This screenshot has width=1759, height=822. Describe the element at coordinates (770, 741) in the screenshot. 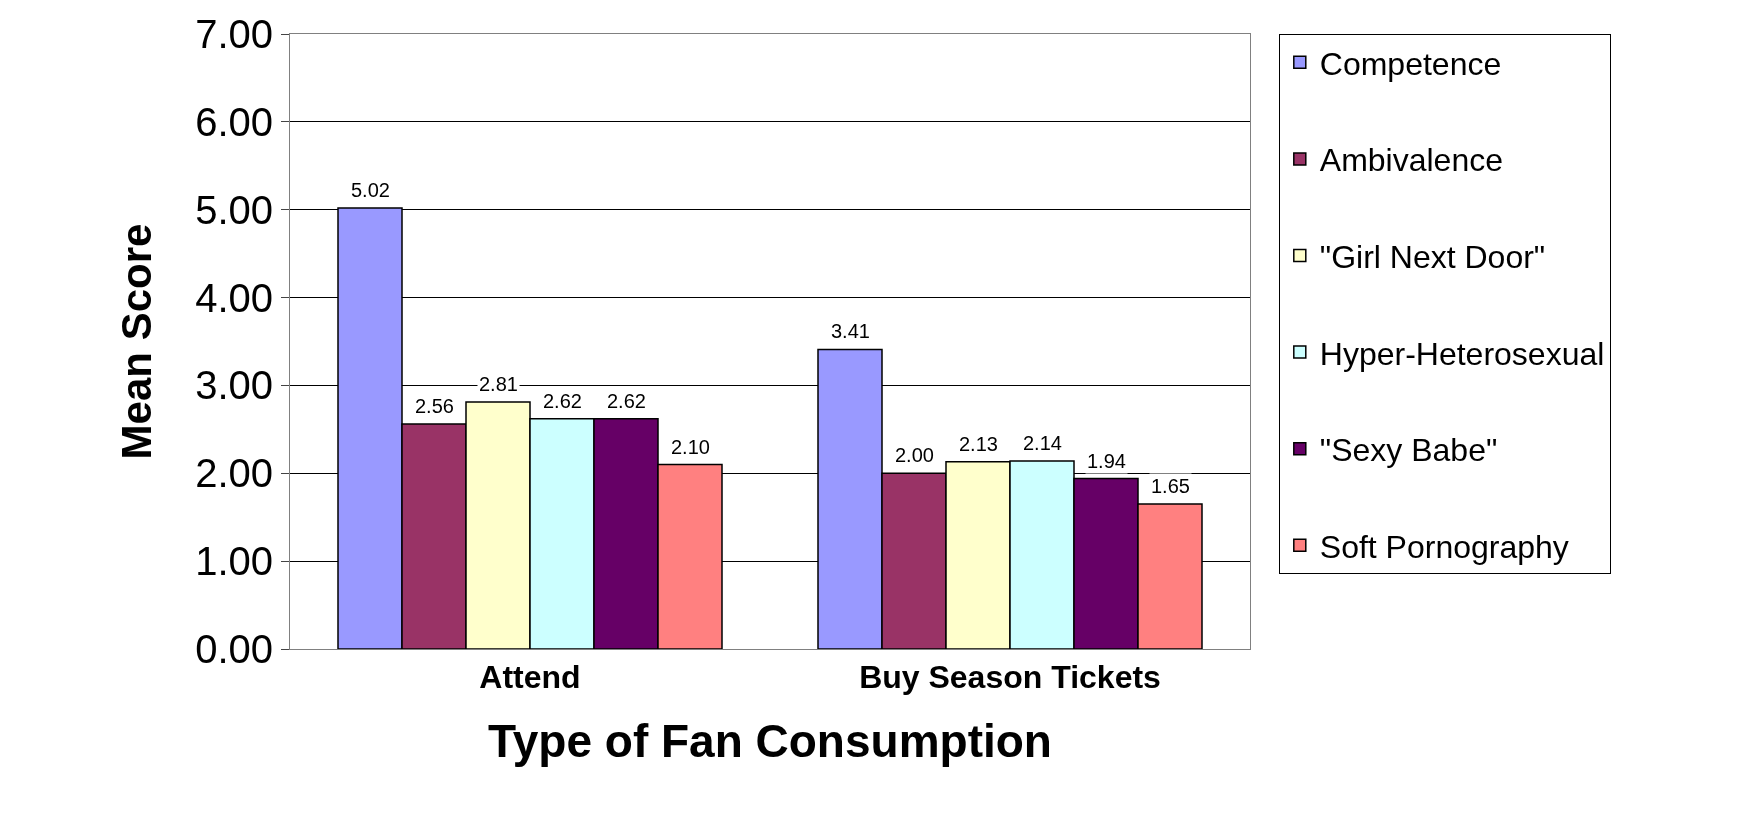

I see `x-axis-title: Type of Fan Consumption` at that location.